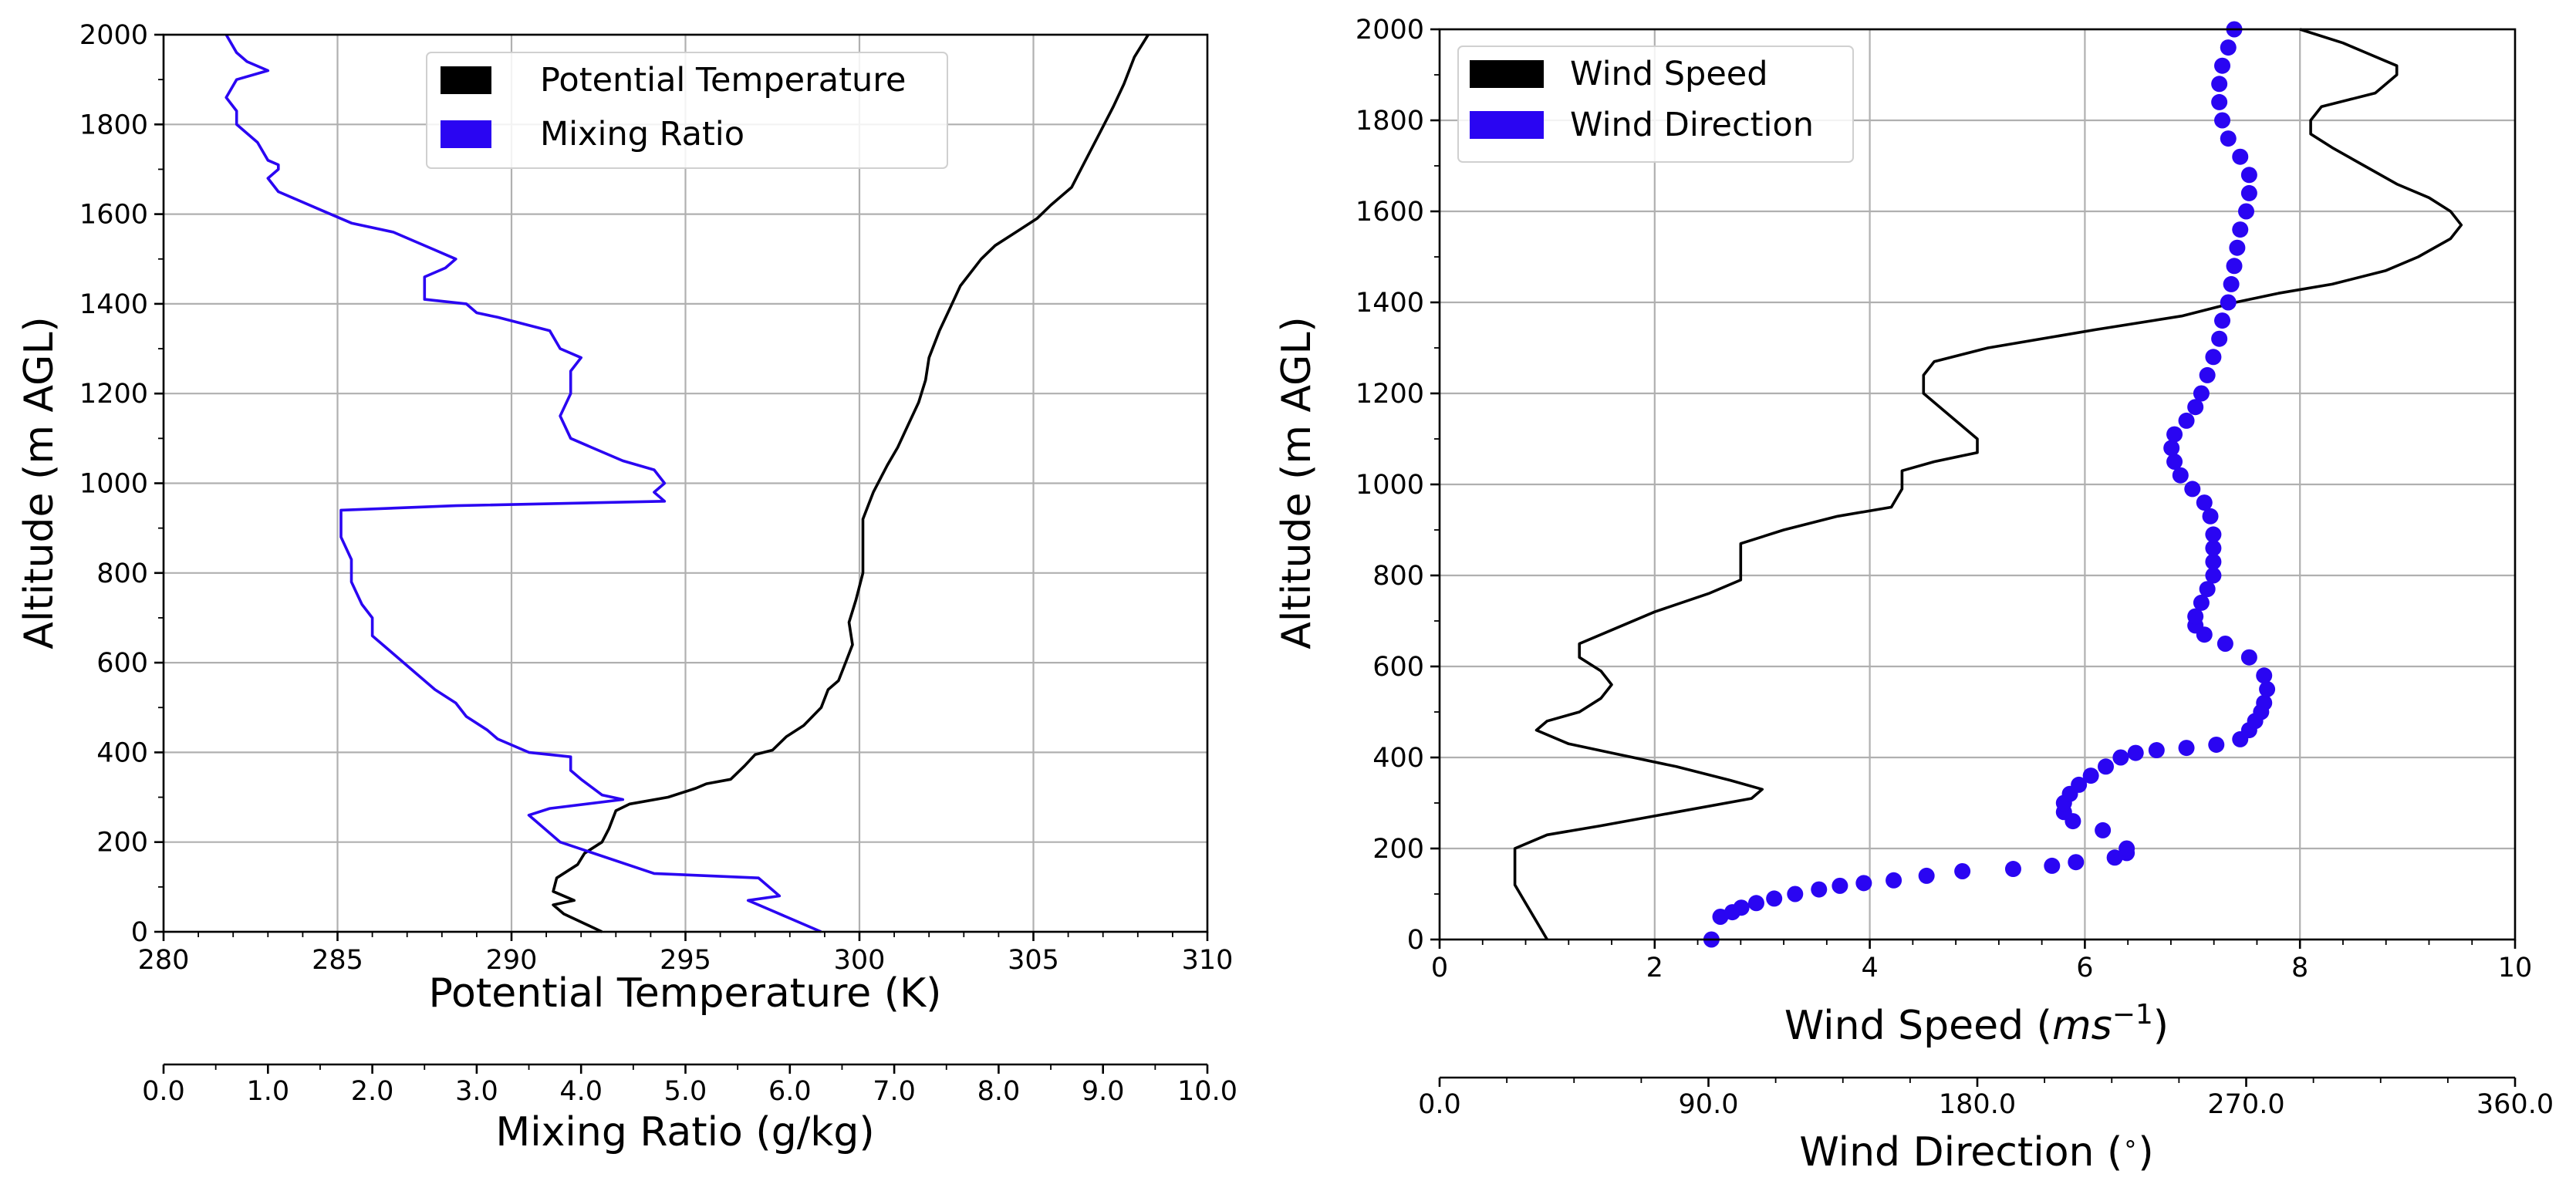  What do you see at coordinates (685, 993) in the screenshot?
I see `left-x-axis-title: Potential Temperature (K)` at bounding box center [685, 993].